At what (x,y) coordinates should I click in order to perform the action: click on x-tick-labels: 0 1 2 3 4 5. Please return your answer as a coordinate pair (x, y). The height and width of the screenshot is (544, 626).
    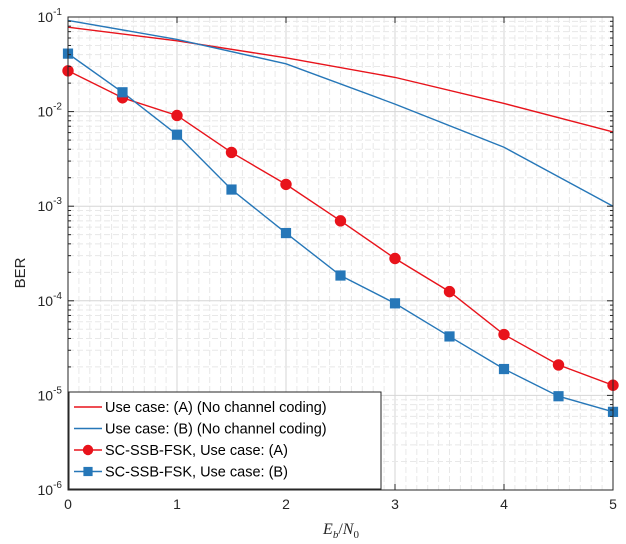
    Looking at the image, I should click on (340, 504).